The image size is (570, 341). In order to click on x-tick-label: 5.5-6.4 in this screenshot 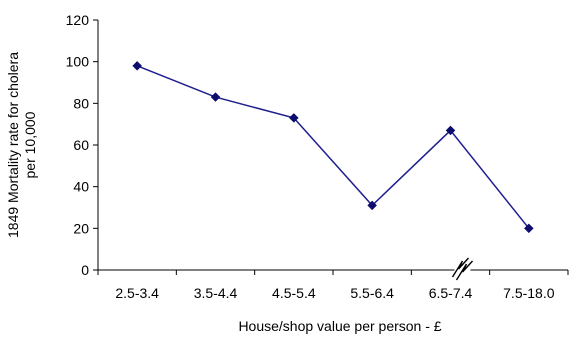, I will do `click(372, 293)`.